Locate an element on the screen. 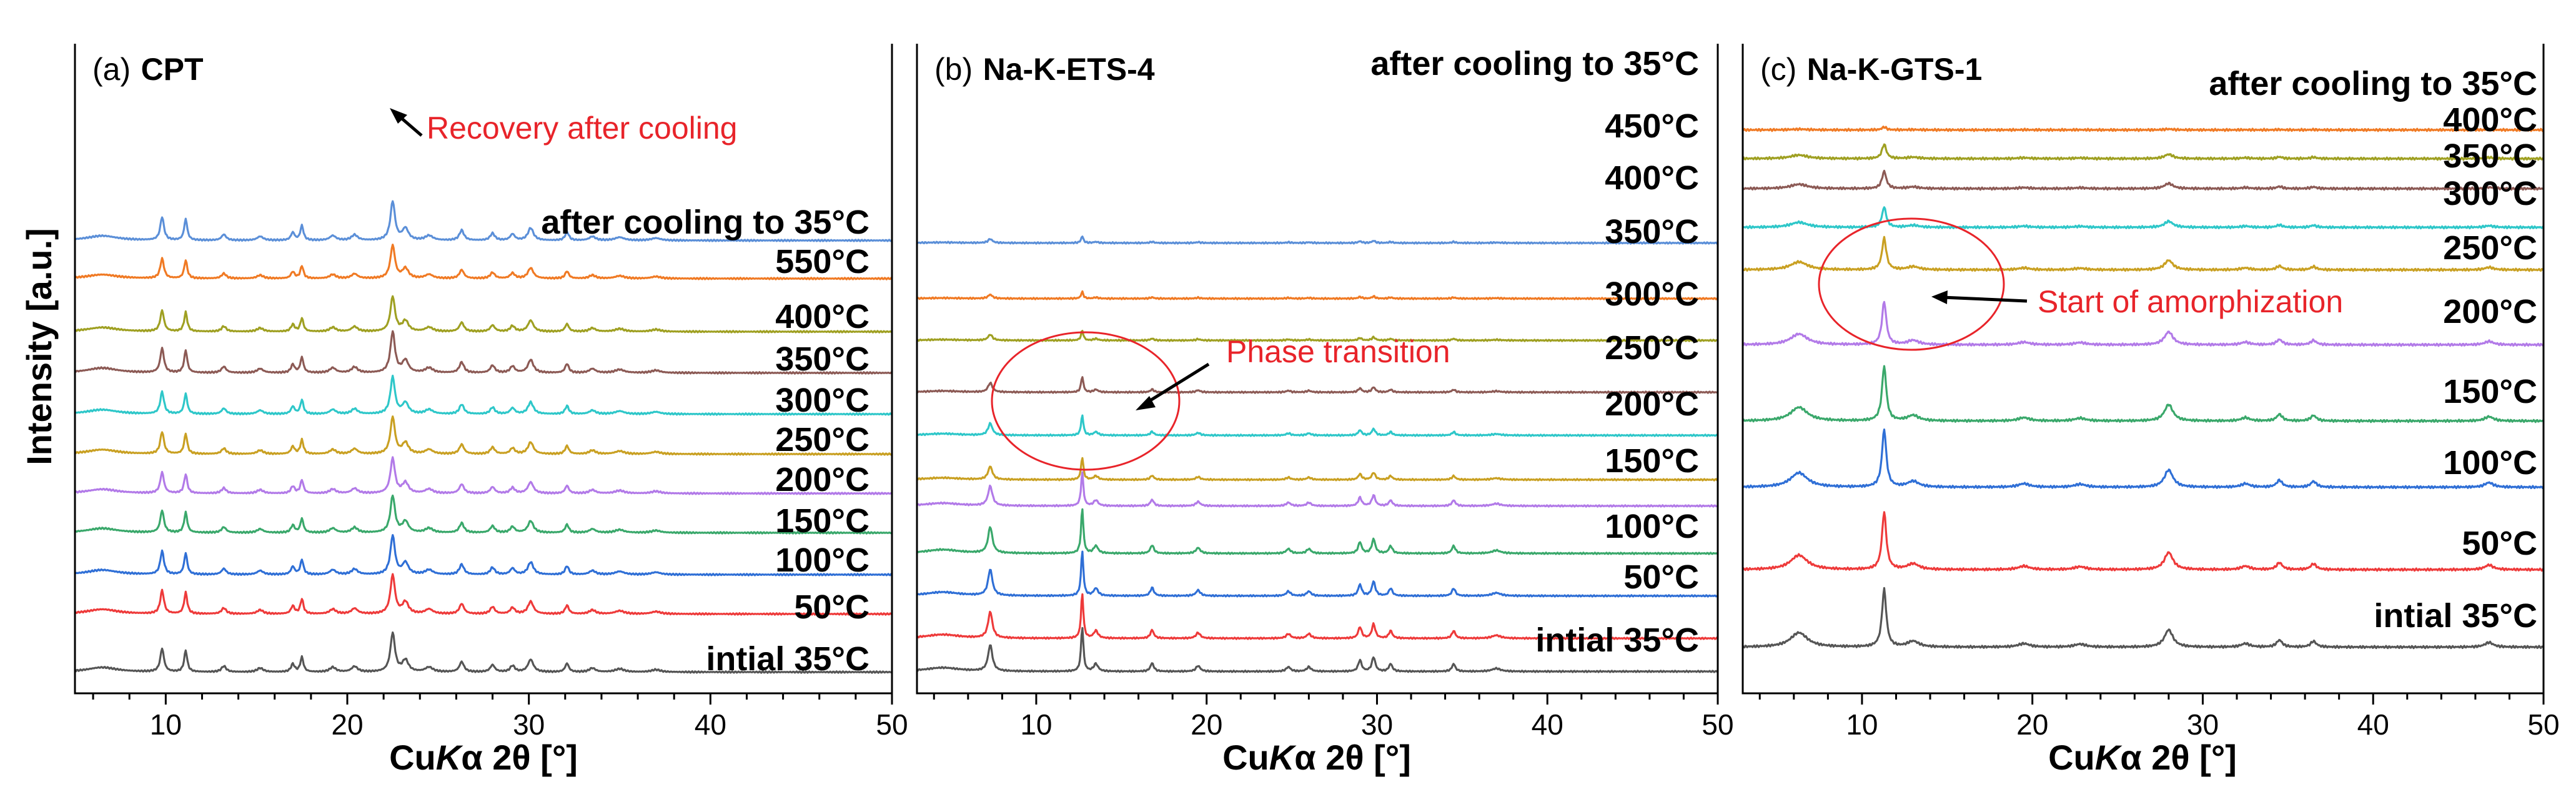 The height and width of the screenshot is (797, 2576). panel-cpt-letter: (a) is located at coordinates (111, 69).